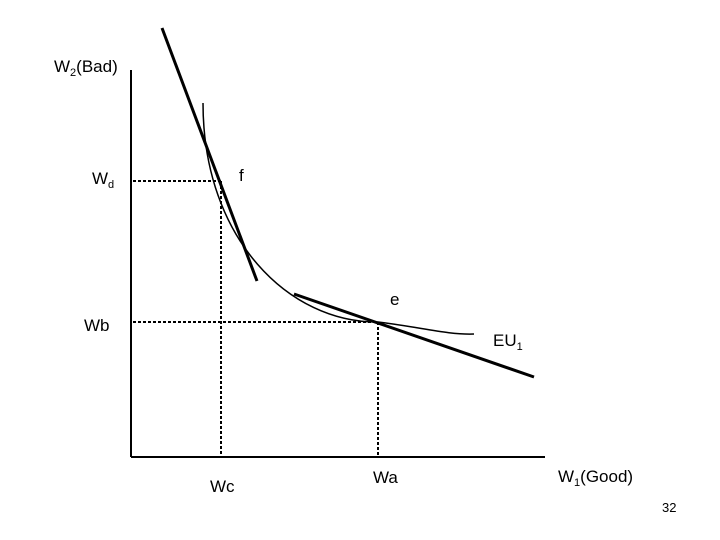 This screenshot has height=540, width=720. I want to click on x-axis-label: W1(Good), so click(595, 478).